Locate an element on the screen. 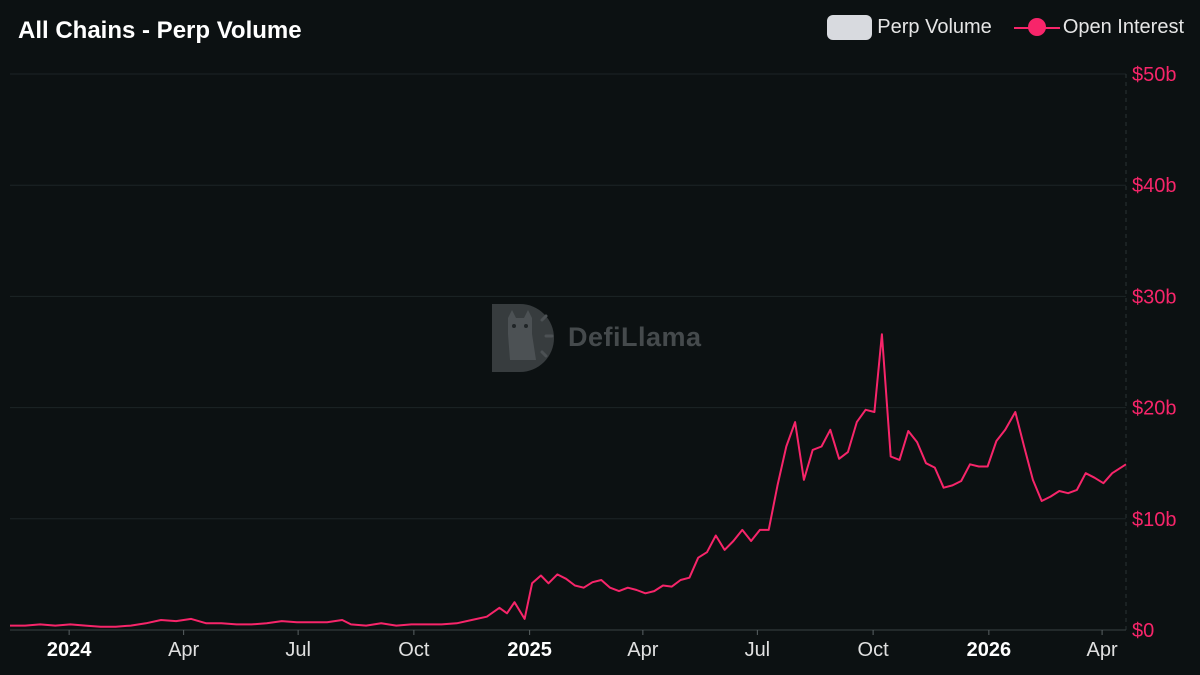 This screenshot has height=675, width=1200. legend-label-perp-volume: Perp Volume is located at coordinates (934, 27).